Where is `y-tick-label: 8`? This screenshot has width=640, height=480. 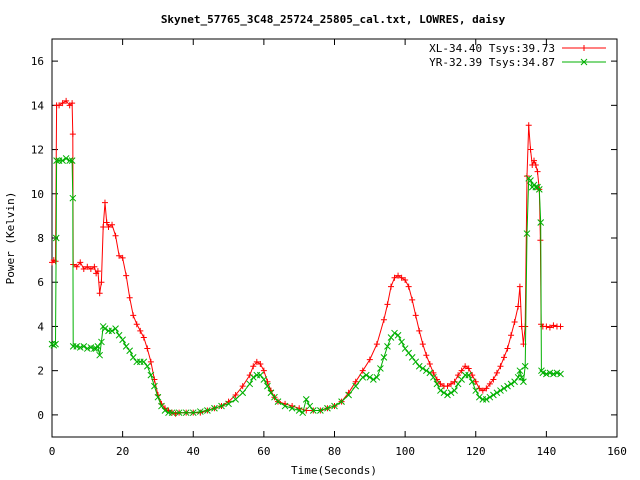 y-tick-label: 8 is located at coordinates (40, 238).